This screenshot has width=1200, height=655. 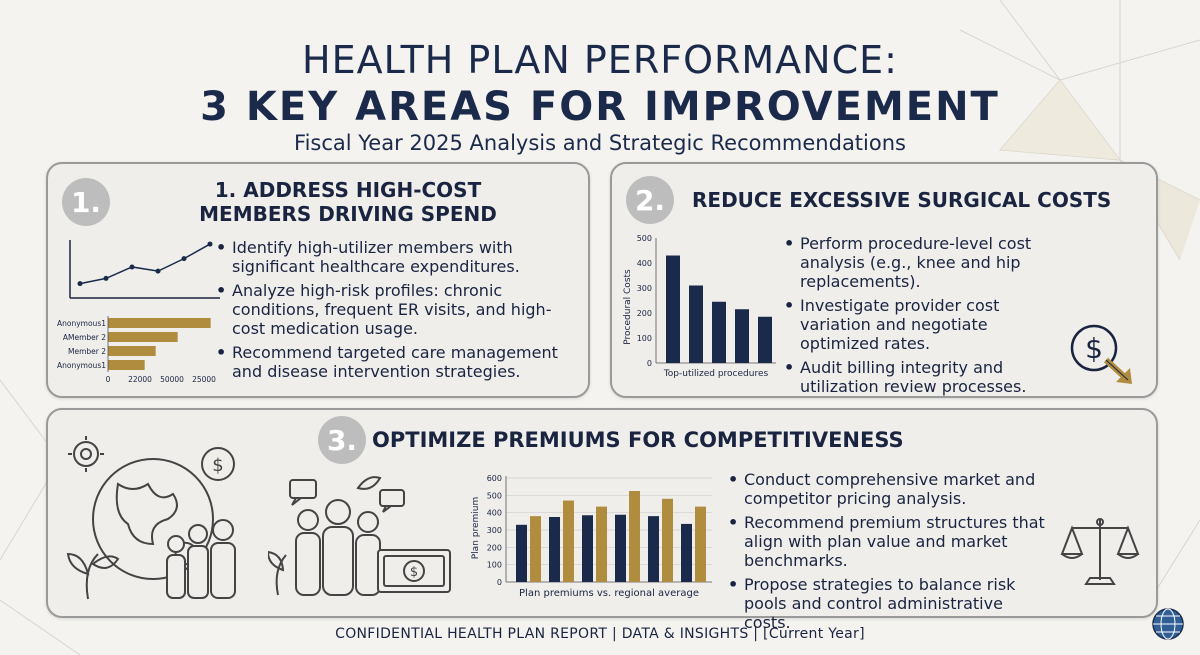 I want to click on cash-icon: $, so click(x=414, y=571).